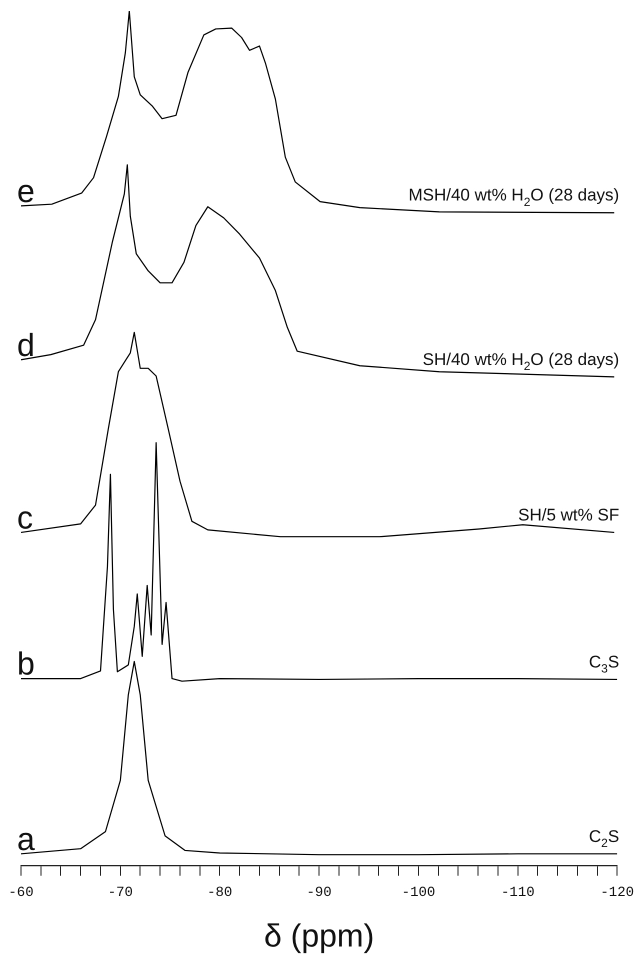 This screenshot has width=642, height=971. Describe the element at coordinates (26, 344) in the screenshot. I see `annotation: d` at that location.